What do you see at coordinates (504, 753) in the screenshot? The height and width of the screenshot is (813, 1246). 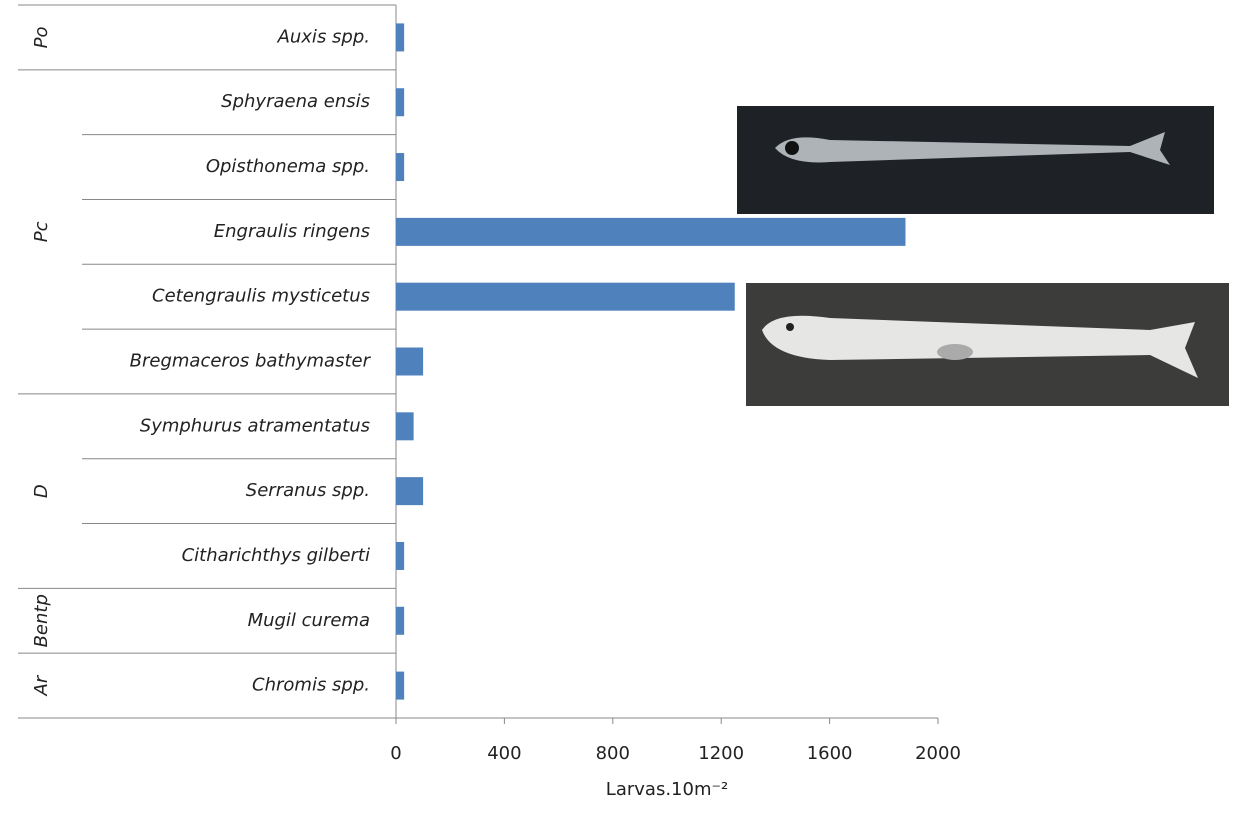 I see `x-tick-label: 400` at bounding box center [504, 753].